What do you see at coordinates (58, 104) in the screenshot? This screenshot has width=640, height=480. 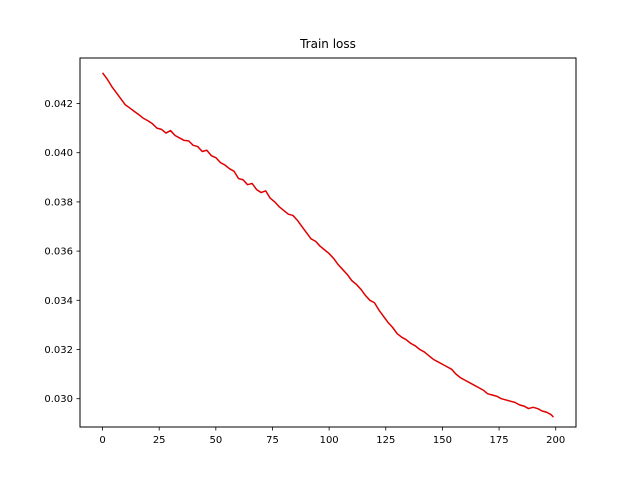 I see `y-tick-label: 0.042` at bounding box center [58, 104].